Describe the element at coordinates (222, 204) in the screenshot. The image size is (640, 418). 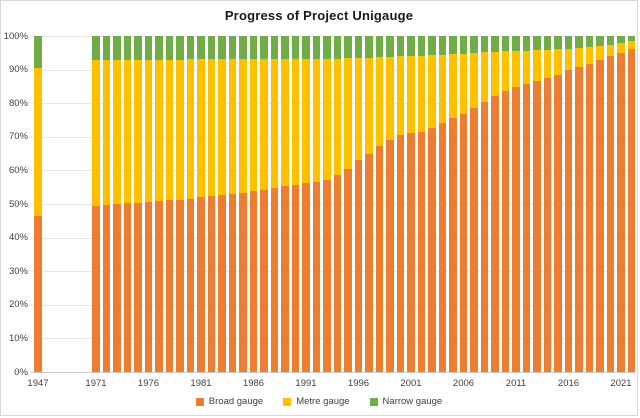
I see `bar-1983` at that location.